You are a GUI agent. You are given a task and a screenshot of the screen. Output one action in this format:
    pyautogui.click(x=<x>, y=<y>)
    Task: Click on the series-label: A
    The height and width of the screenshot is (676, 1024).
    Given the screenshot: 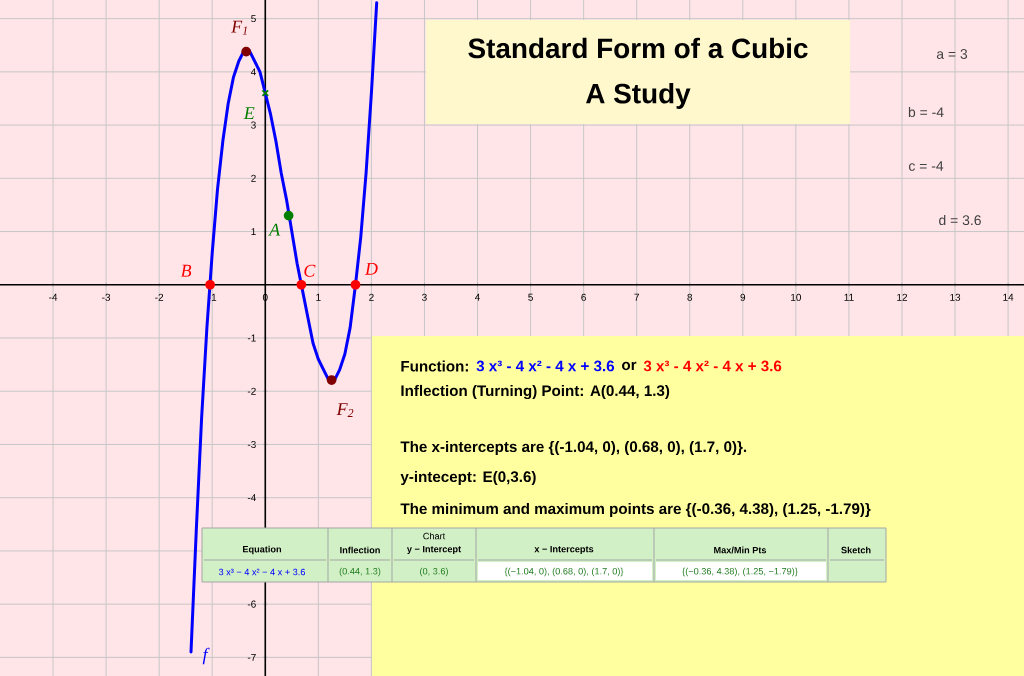 What is the action you would take?
    pyautogui.click(x=274, y=229)
    